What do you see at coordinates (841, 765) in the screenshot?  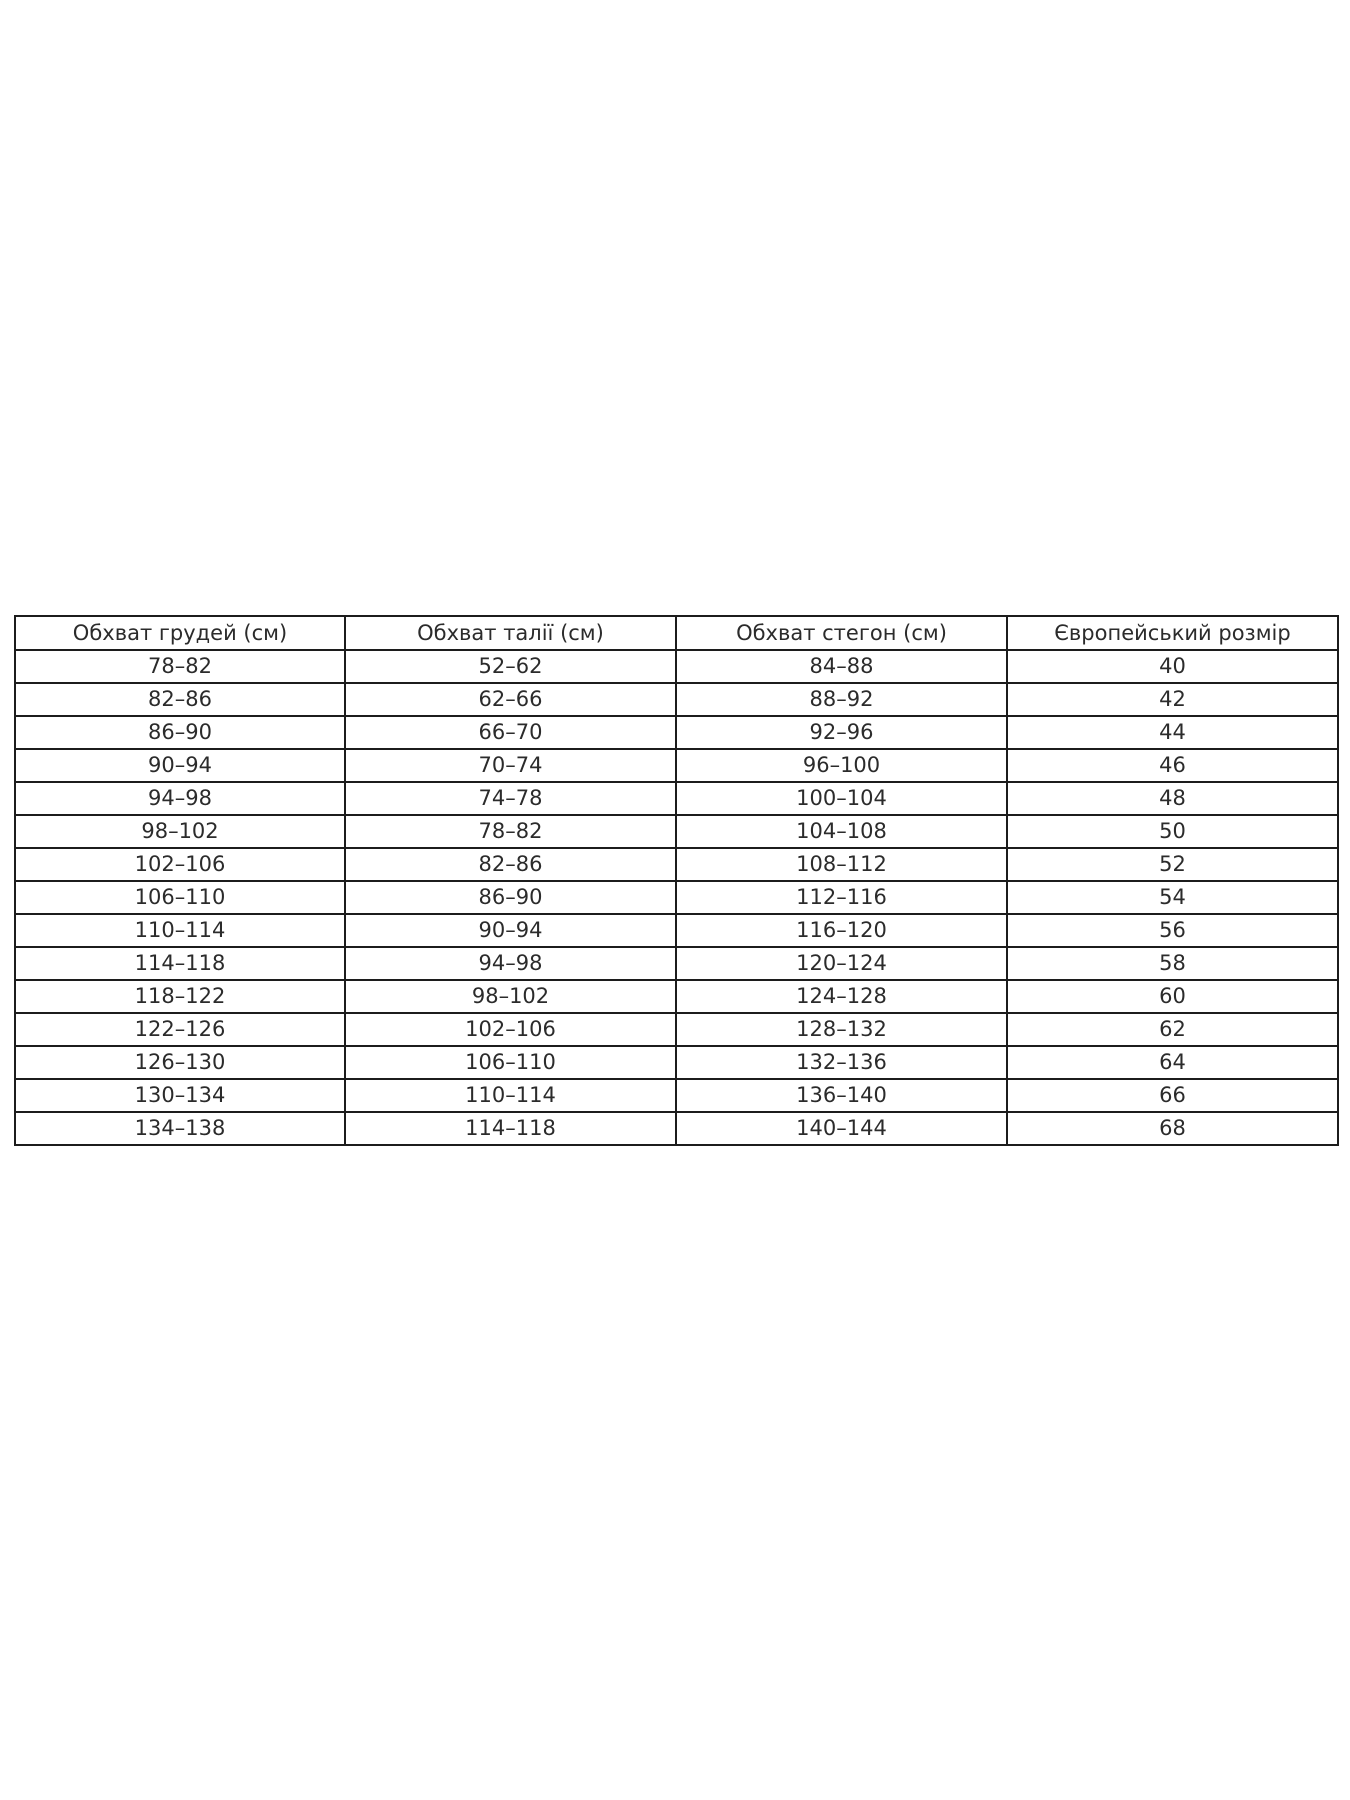 I see `cell-hips: 96–100` at bounding box center [841, 765].